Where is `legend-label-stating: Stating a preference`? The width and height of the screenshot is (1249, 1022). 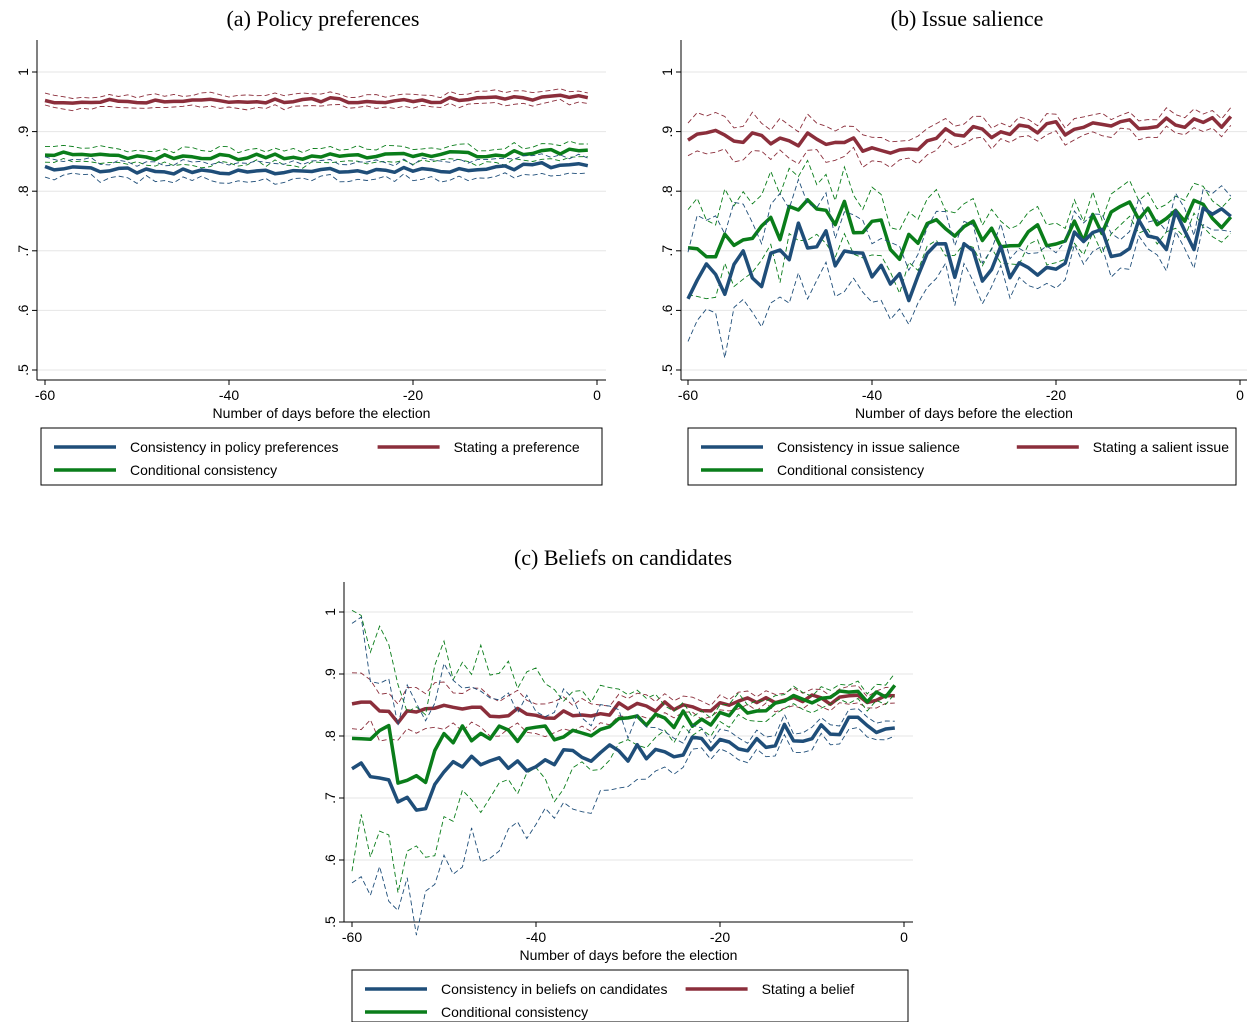 legend-label-stating: Stating a preference is located at coordinates (517, 447).